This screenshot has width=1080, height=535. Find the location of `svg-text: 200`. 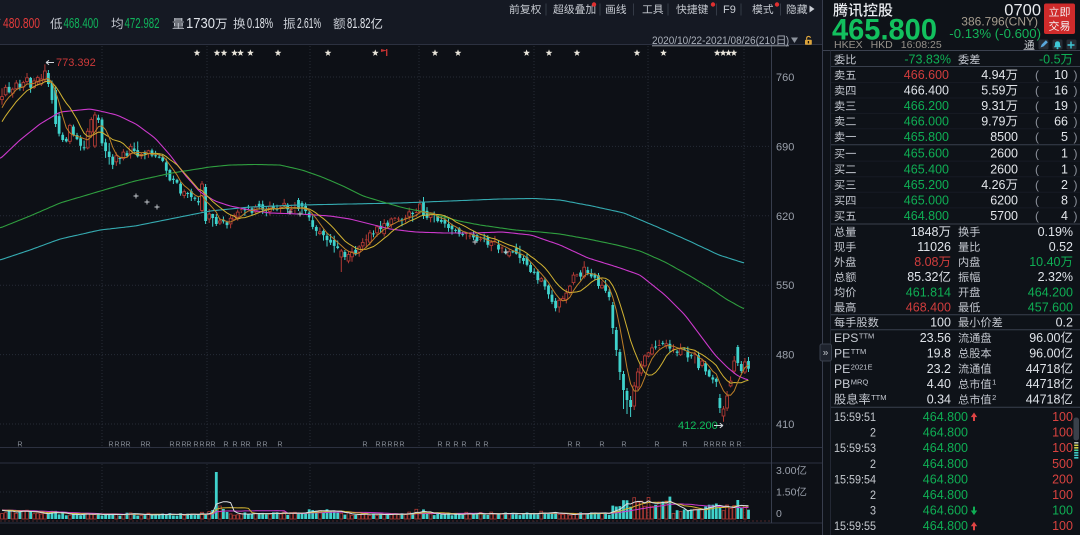

svg-text: 200 is located at coordinates (1062, 479).